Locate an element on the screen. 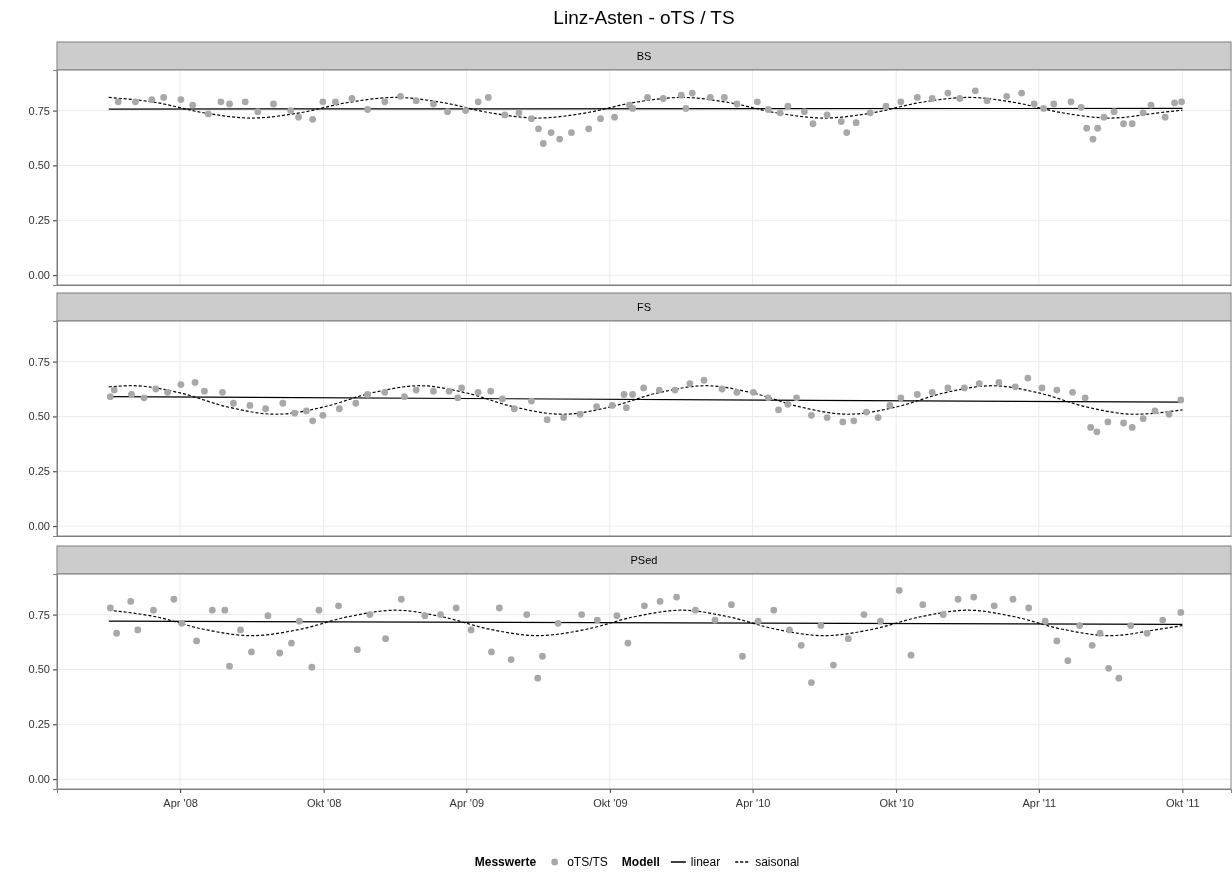 The height and width of the screenshot is (891, 1232). legend-label: linear is located at coordinates (705, 862).